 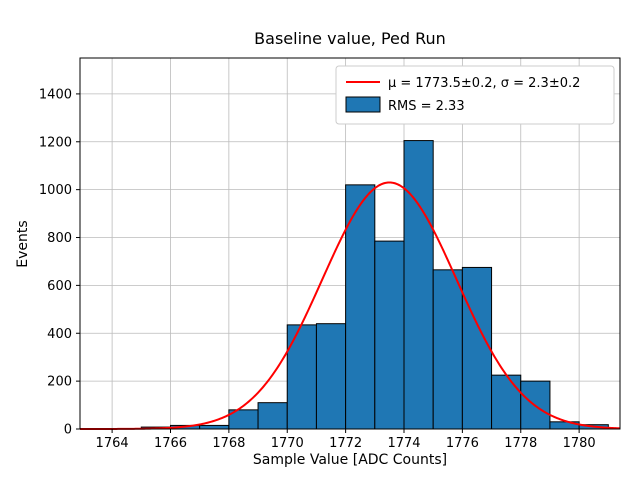 I want to click on legend: μ = 1773.5±0.2, σ = 2.3±0.2 RMS = 2.33, so click(x=475, y=95).